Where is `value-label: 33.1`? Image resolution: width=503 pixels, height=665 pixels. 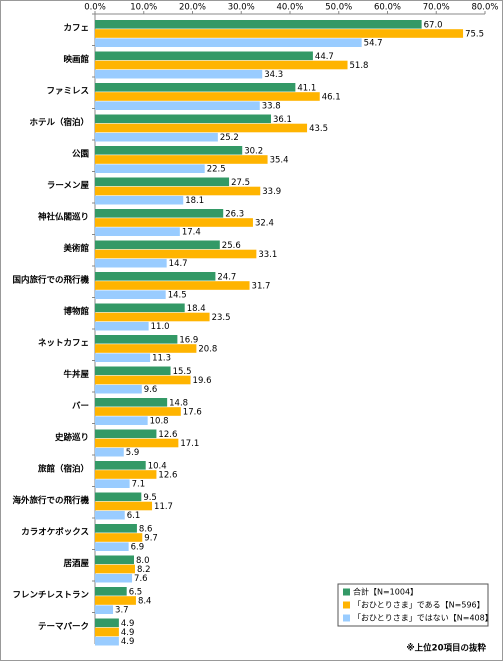 value-label: 33.1 is located at coordinates (267, 255).